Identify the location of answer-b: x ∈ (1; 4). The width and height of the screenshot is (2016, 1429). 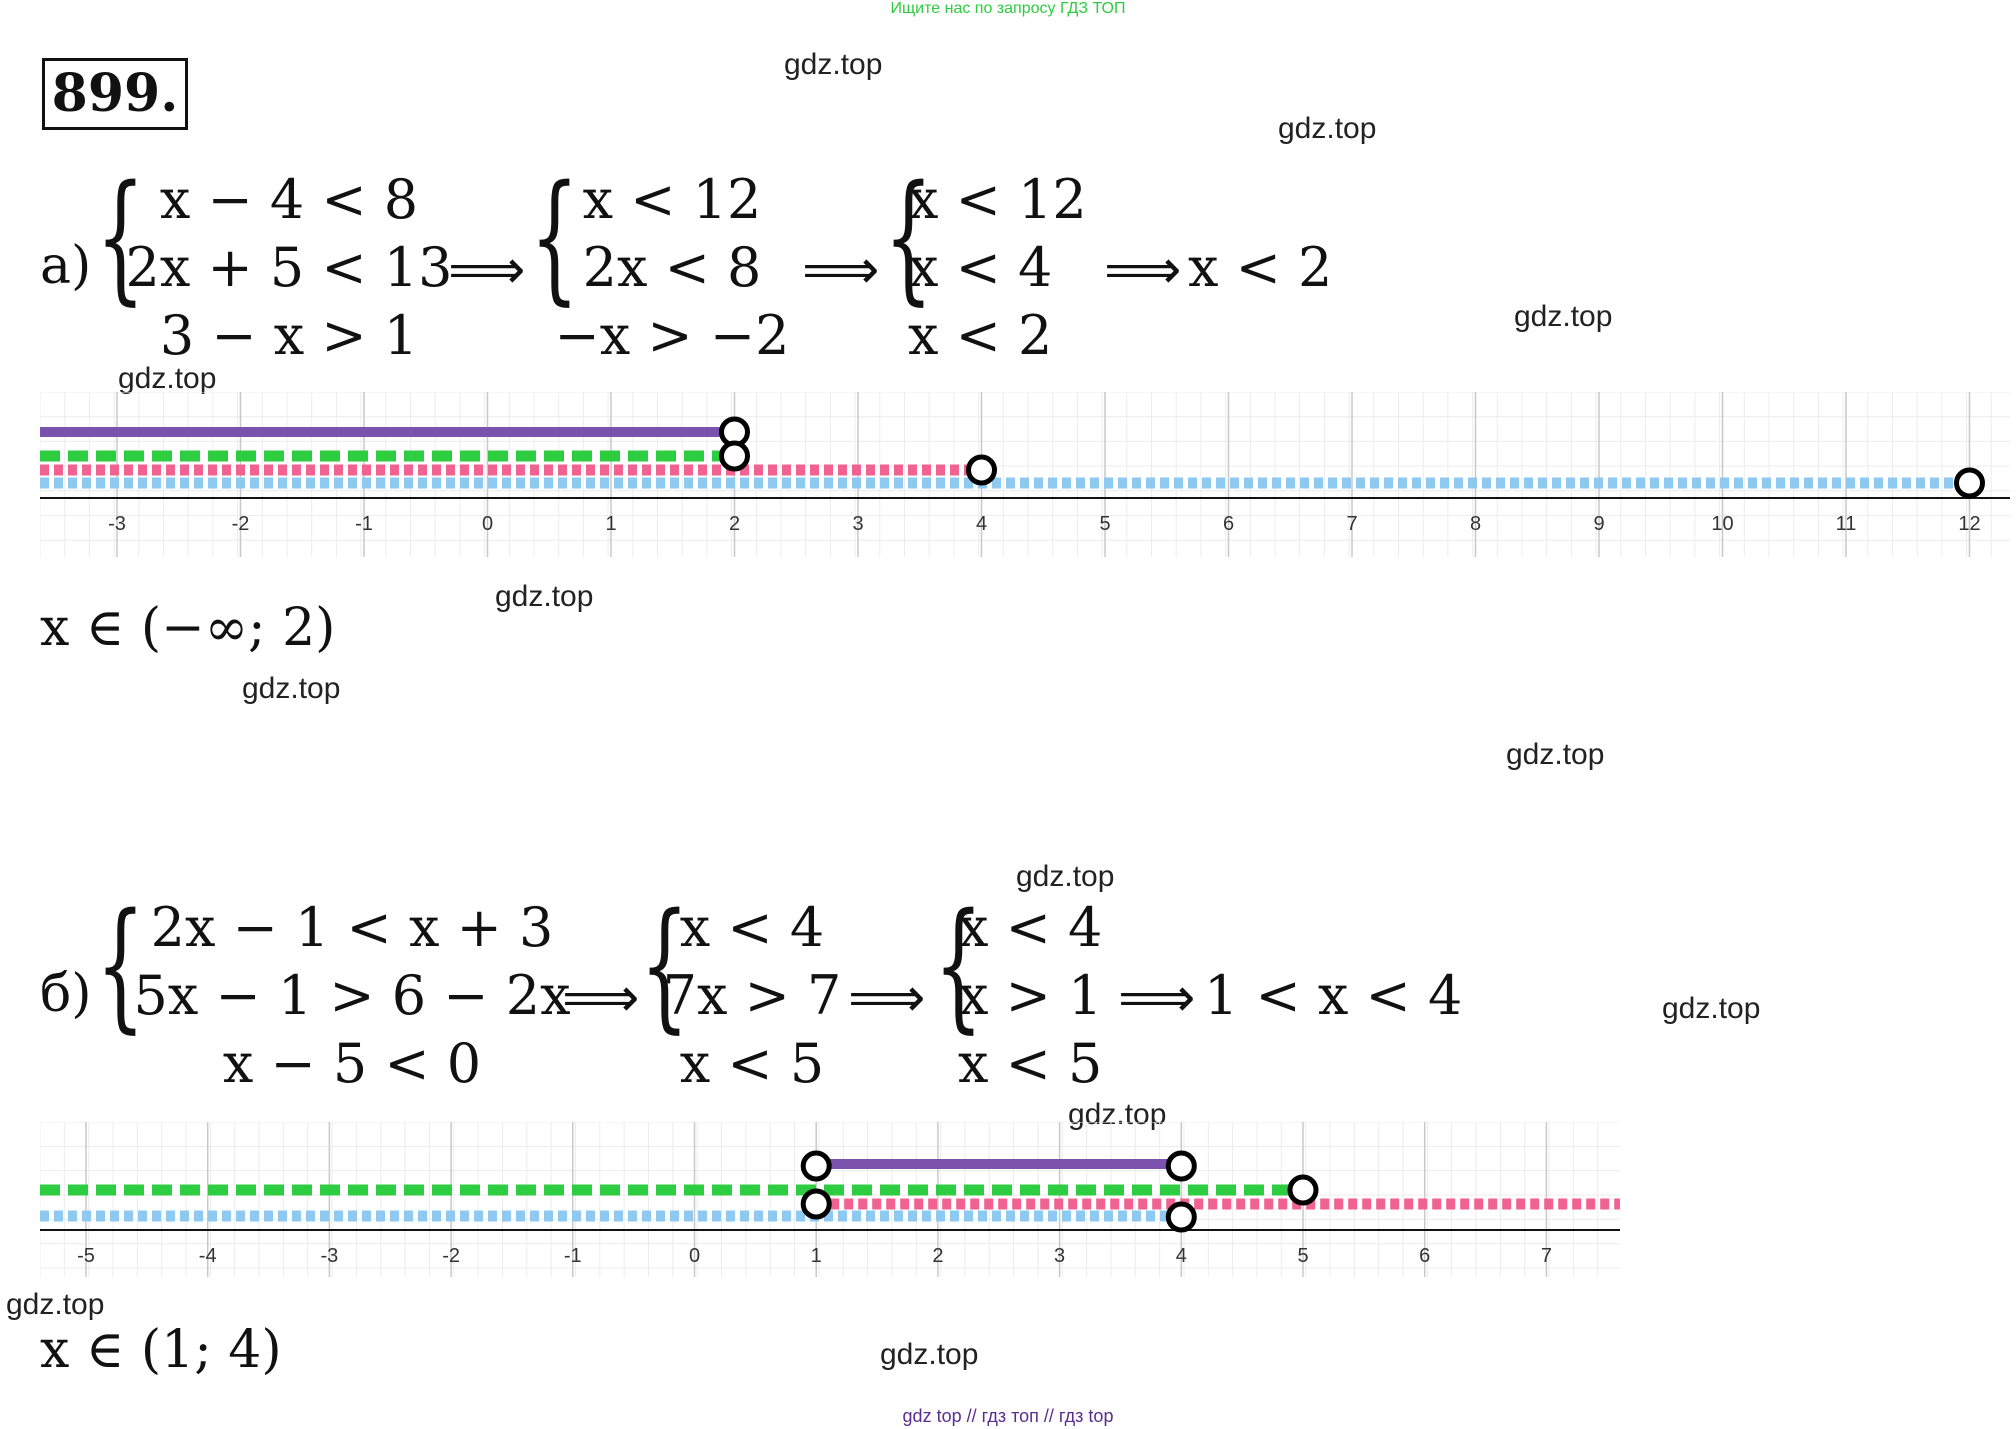
(161, 1350).